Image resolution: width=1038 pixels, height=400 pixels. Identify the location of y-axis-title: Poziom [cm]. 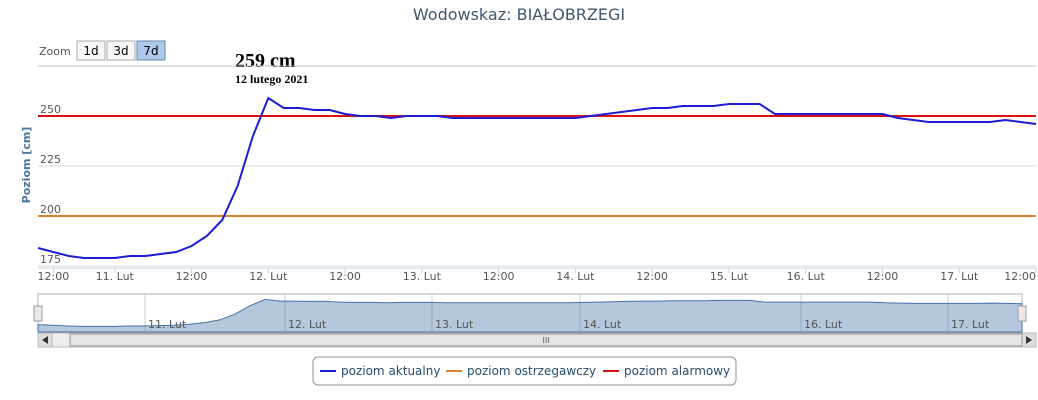
(26, 165).